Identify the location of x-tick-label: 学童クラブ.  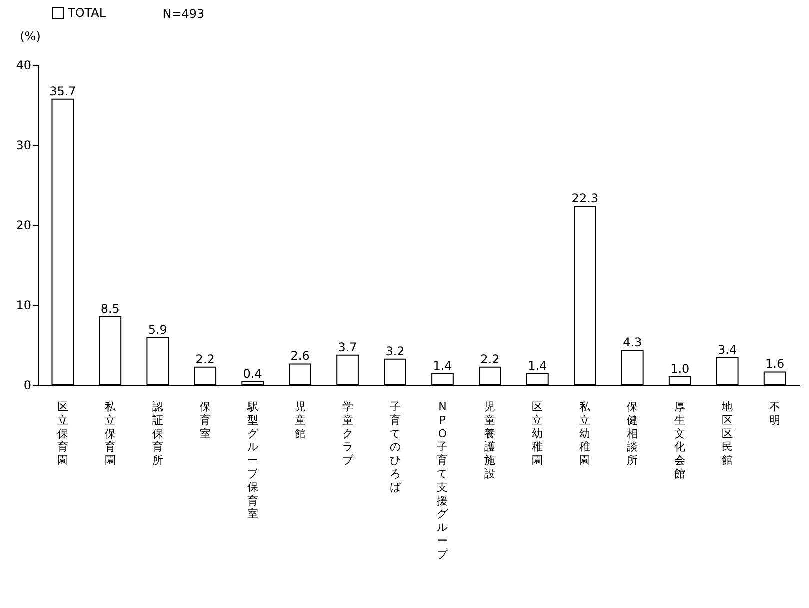
(348, 434).